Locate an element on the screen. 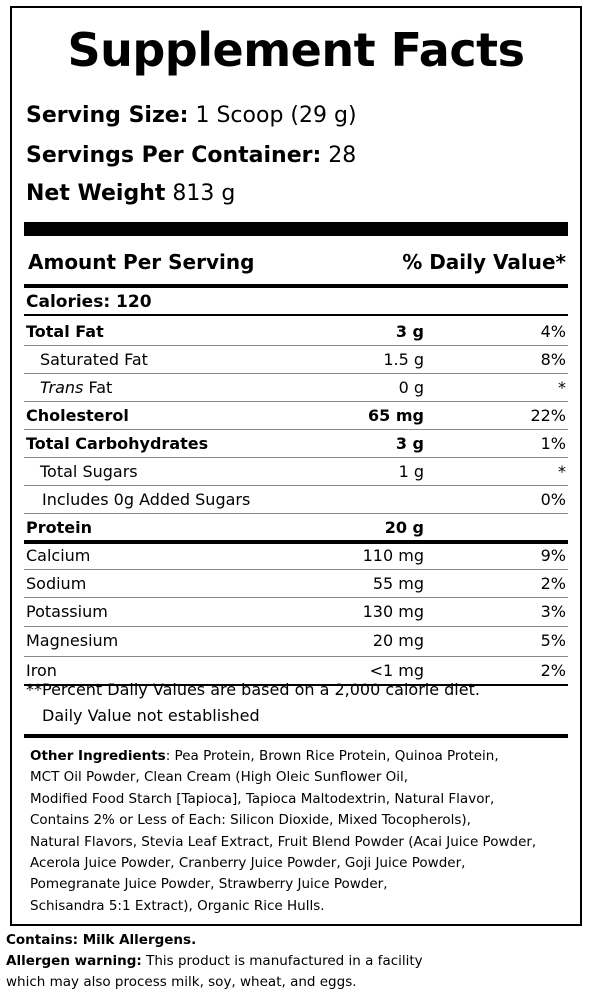 The width and height of the screenshot is (593, 999). nutrient-amount: <1 mg is located at coordinates (396, 670).